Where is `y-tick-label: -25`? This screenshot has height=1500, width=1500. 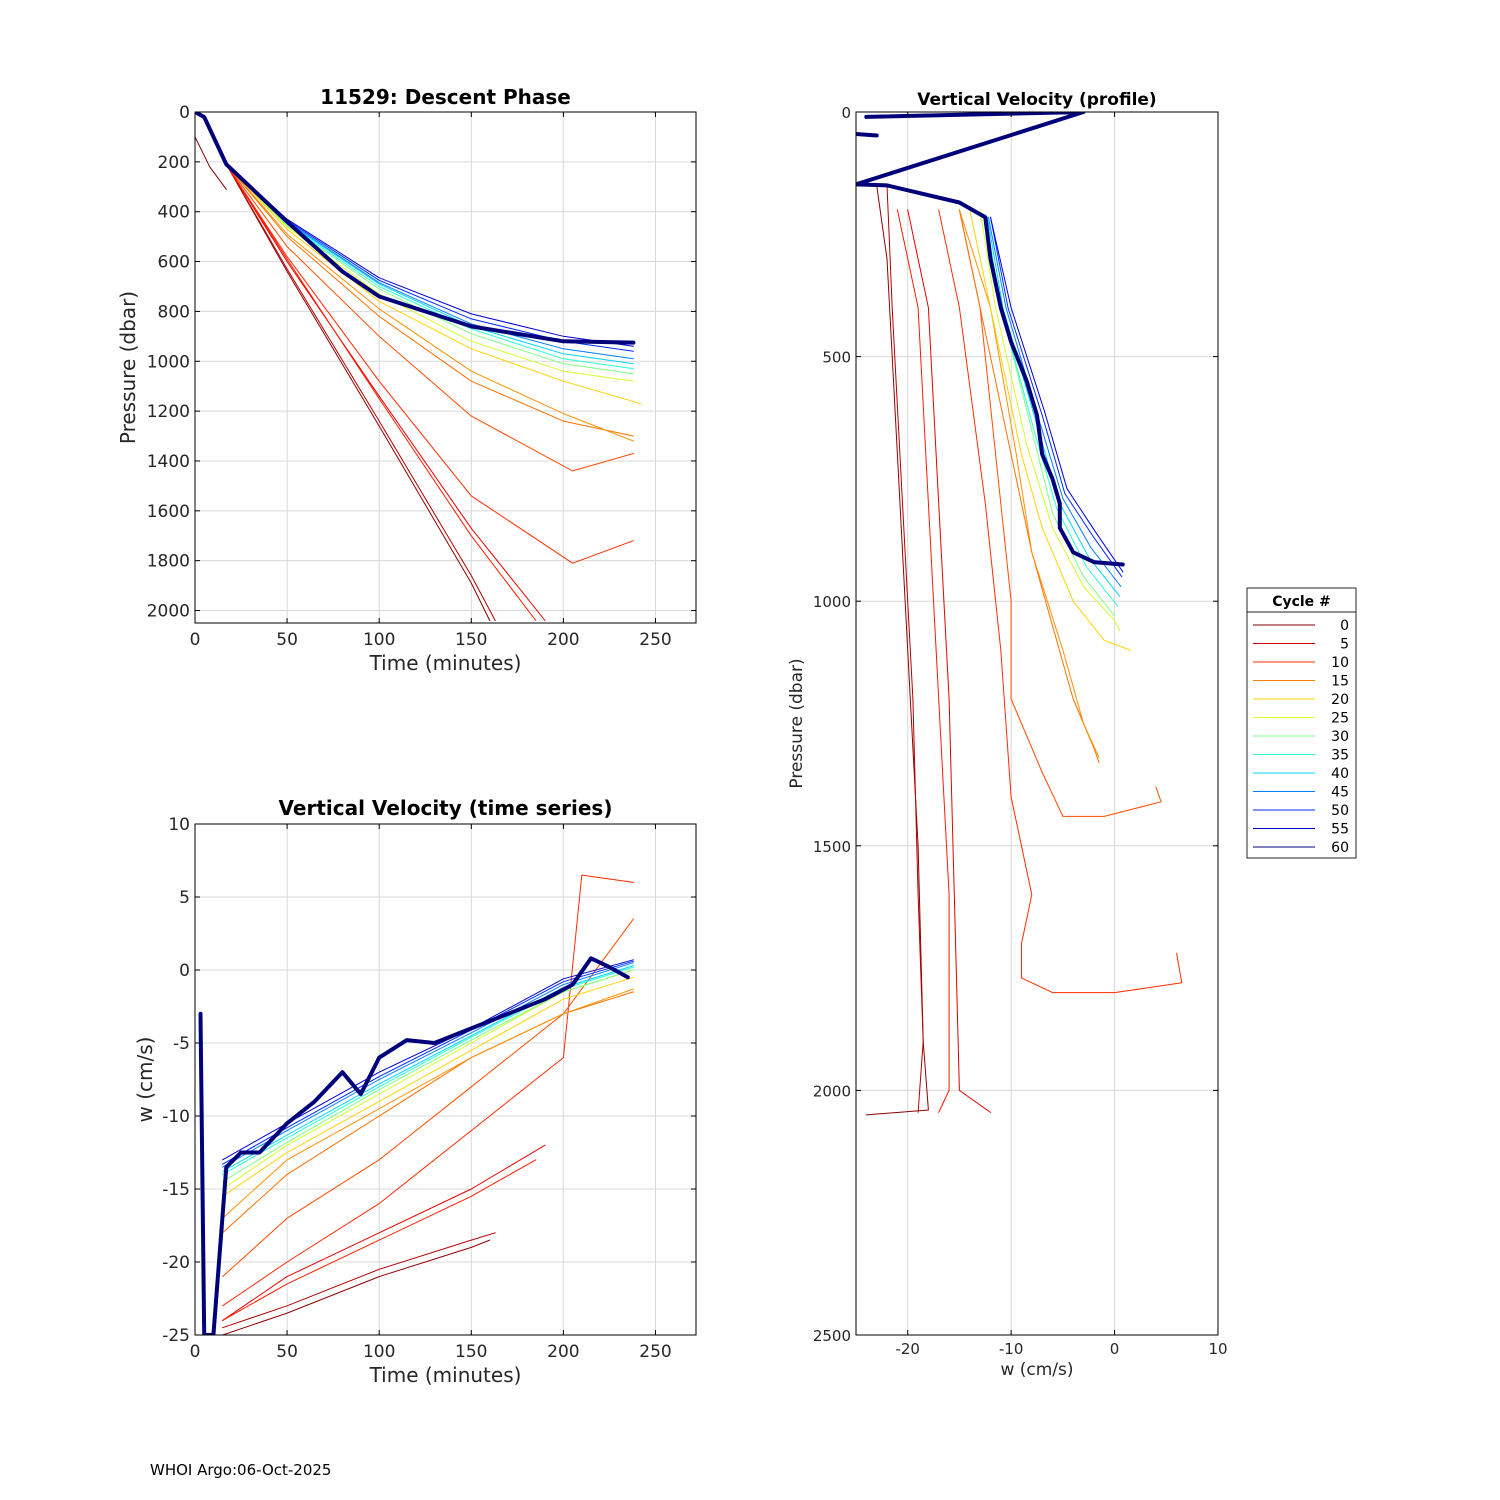
y-tick-label: -25 is located at coordinates (176, 1336).